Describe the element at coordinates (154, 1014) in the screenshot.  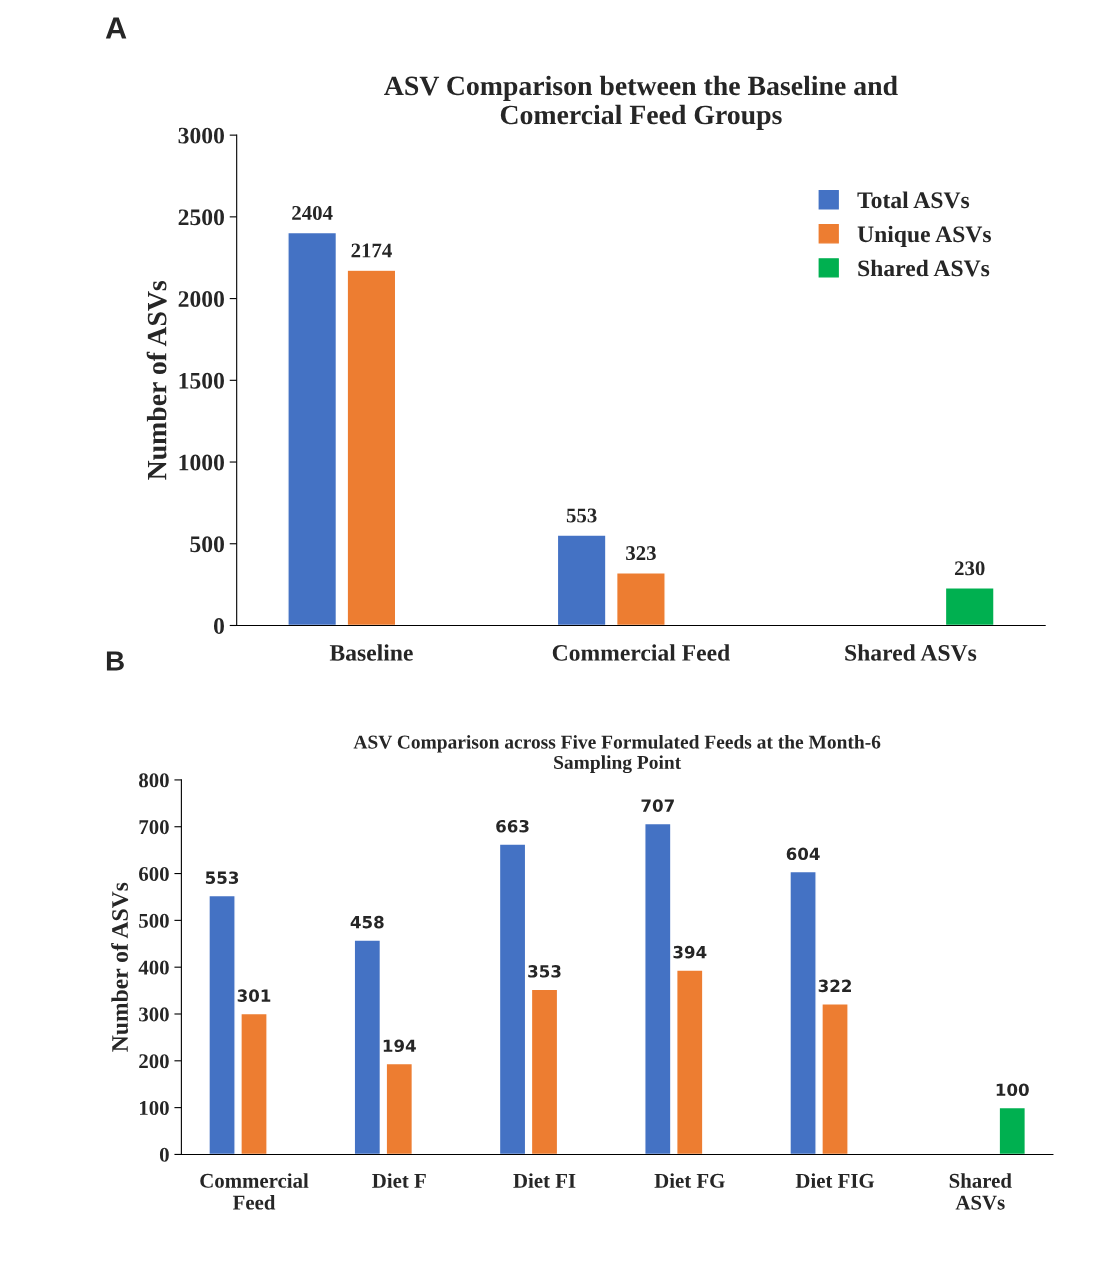
I see `y-tick-label: 300` at that location.